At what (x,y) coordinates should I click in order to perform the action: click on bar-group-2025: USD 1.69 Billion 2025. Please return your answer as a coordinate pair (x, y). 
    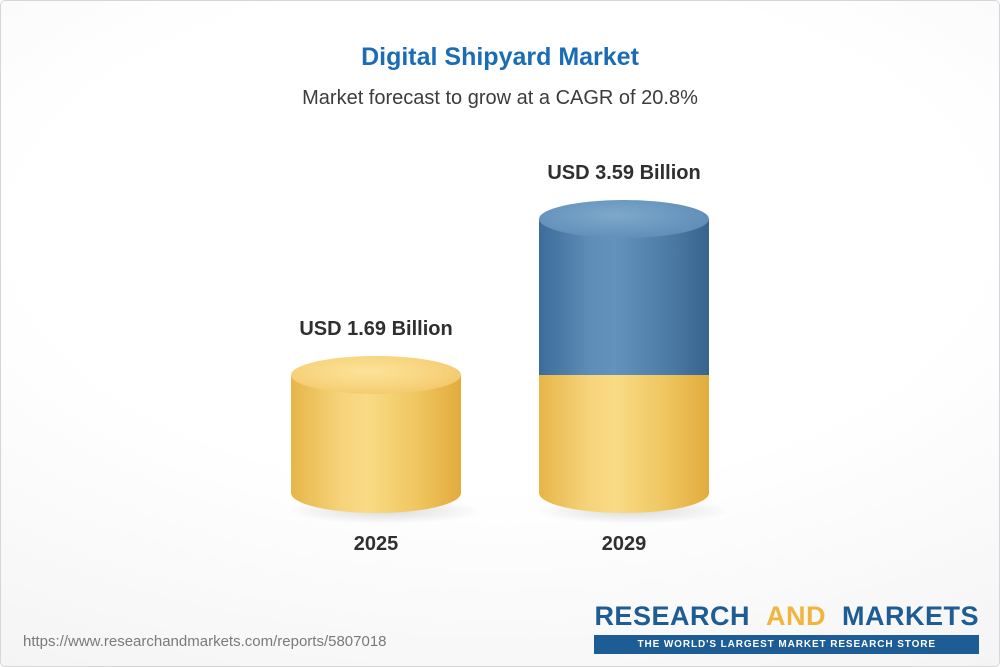
    Looking at the image, I should click on (385, 437).